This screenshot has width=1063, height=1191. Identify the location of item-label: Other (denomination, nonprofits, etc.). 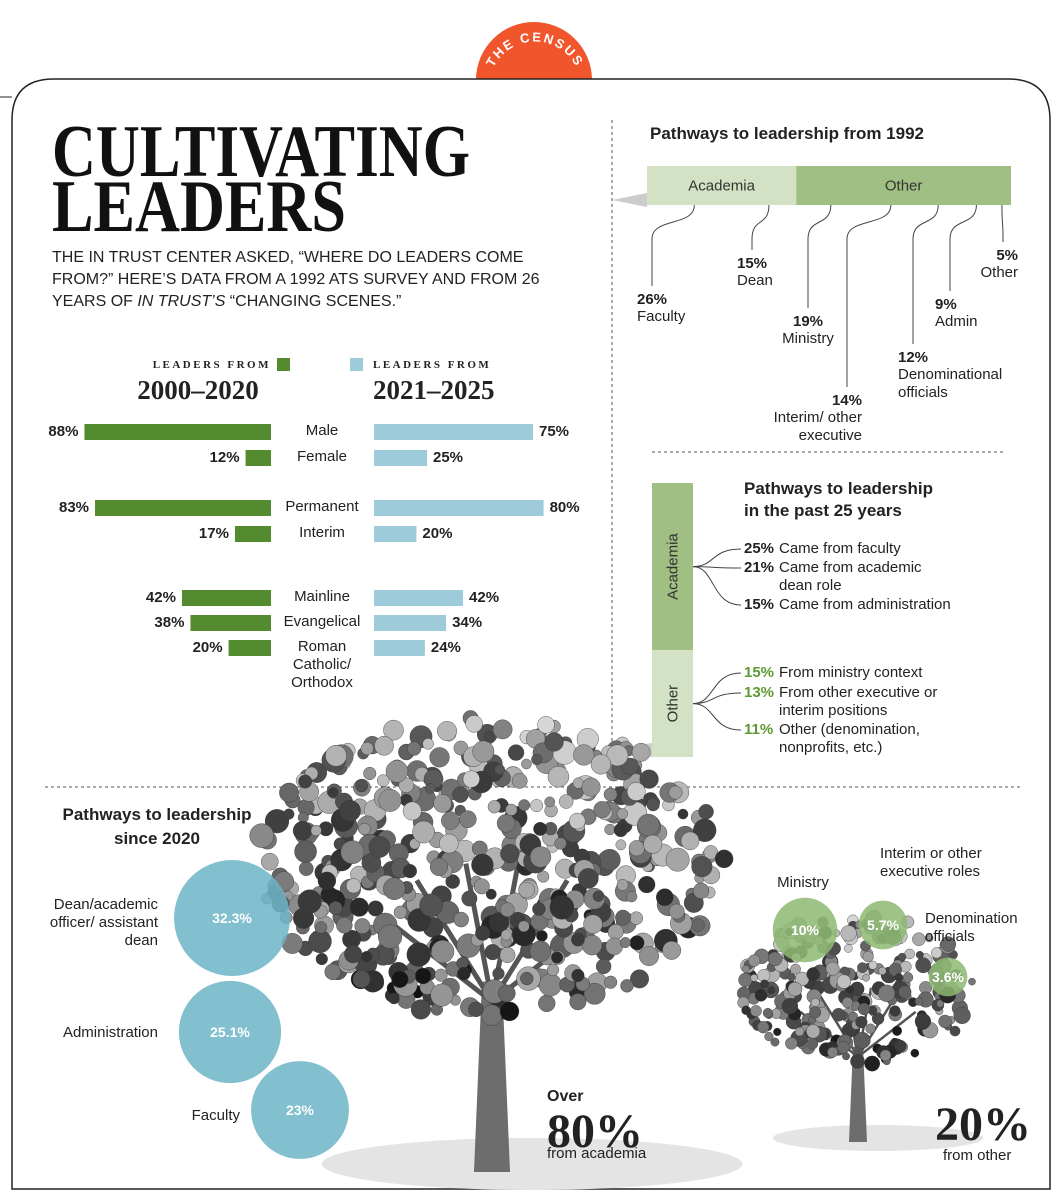
(849, 738).